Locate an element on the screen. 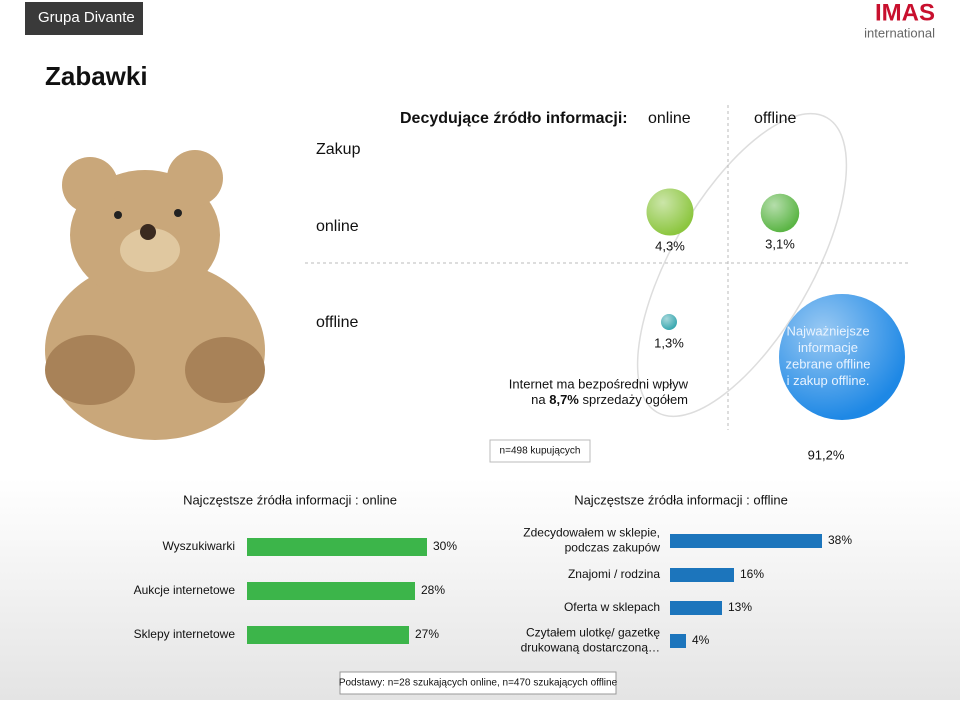  bubble-text: i zakup offline. is located at coordinates (828, 380).